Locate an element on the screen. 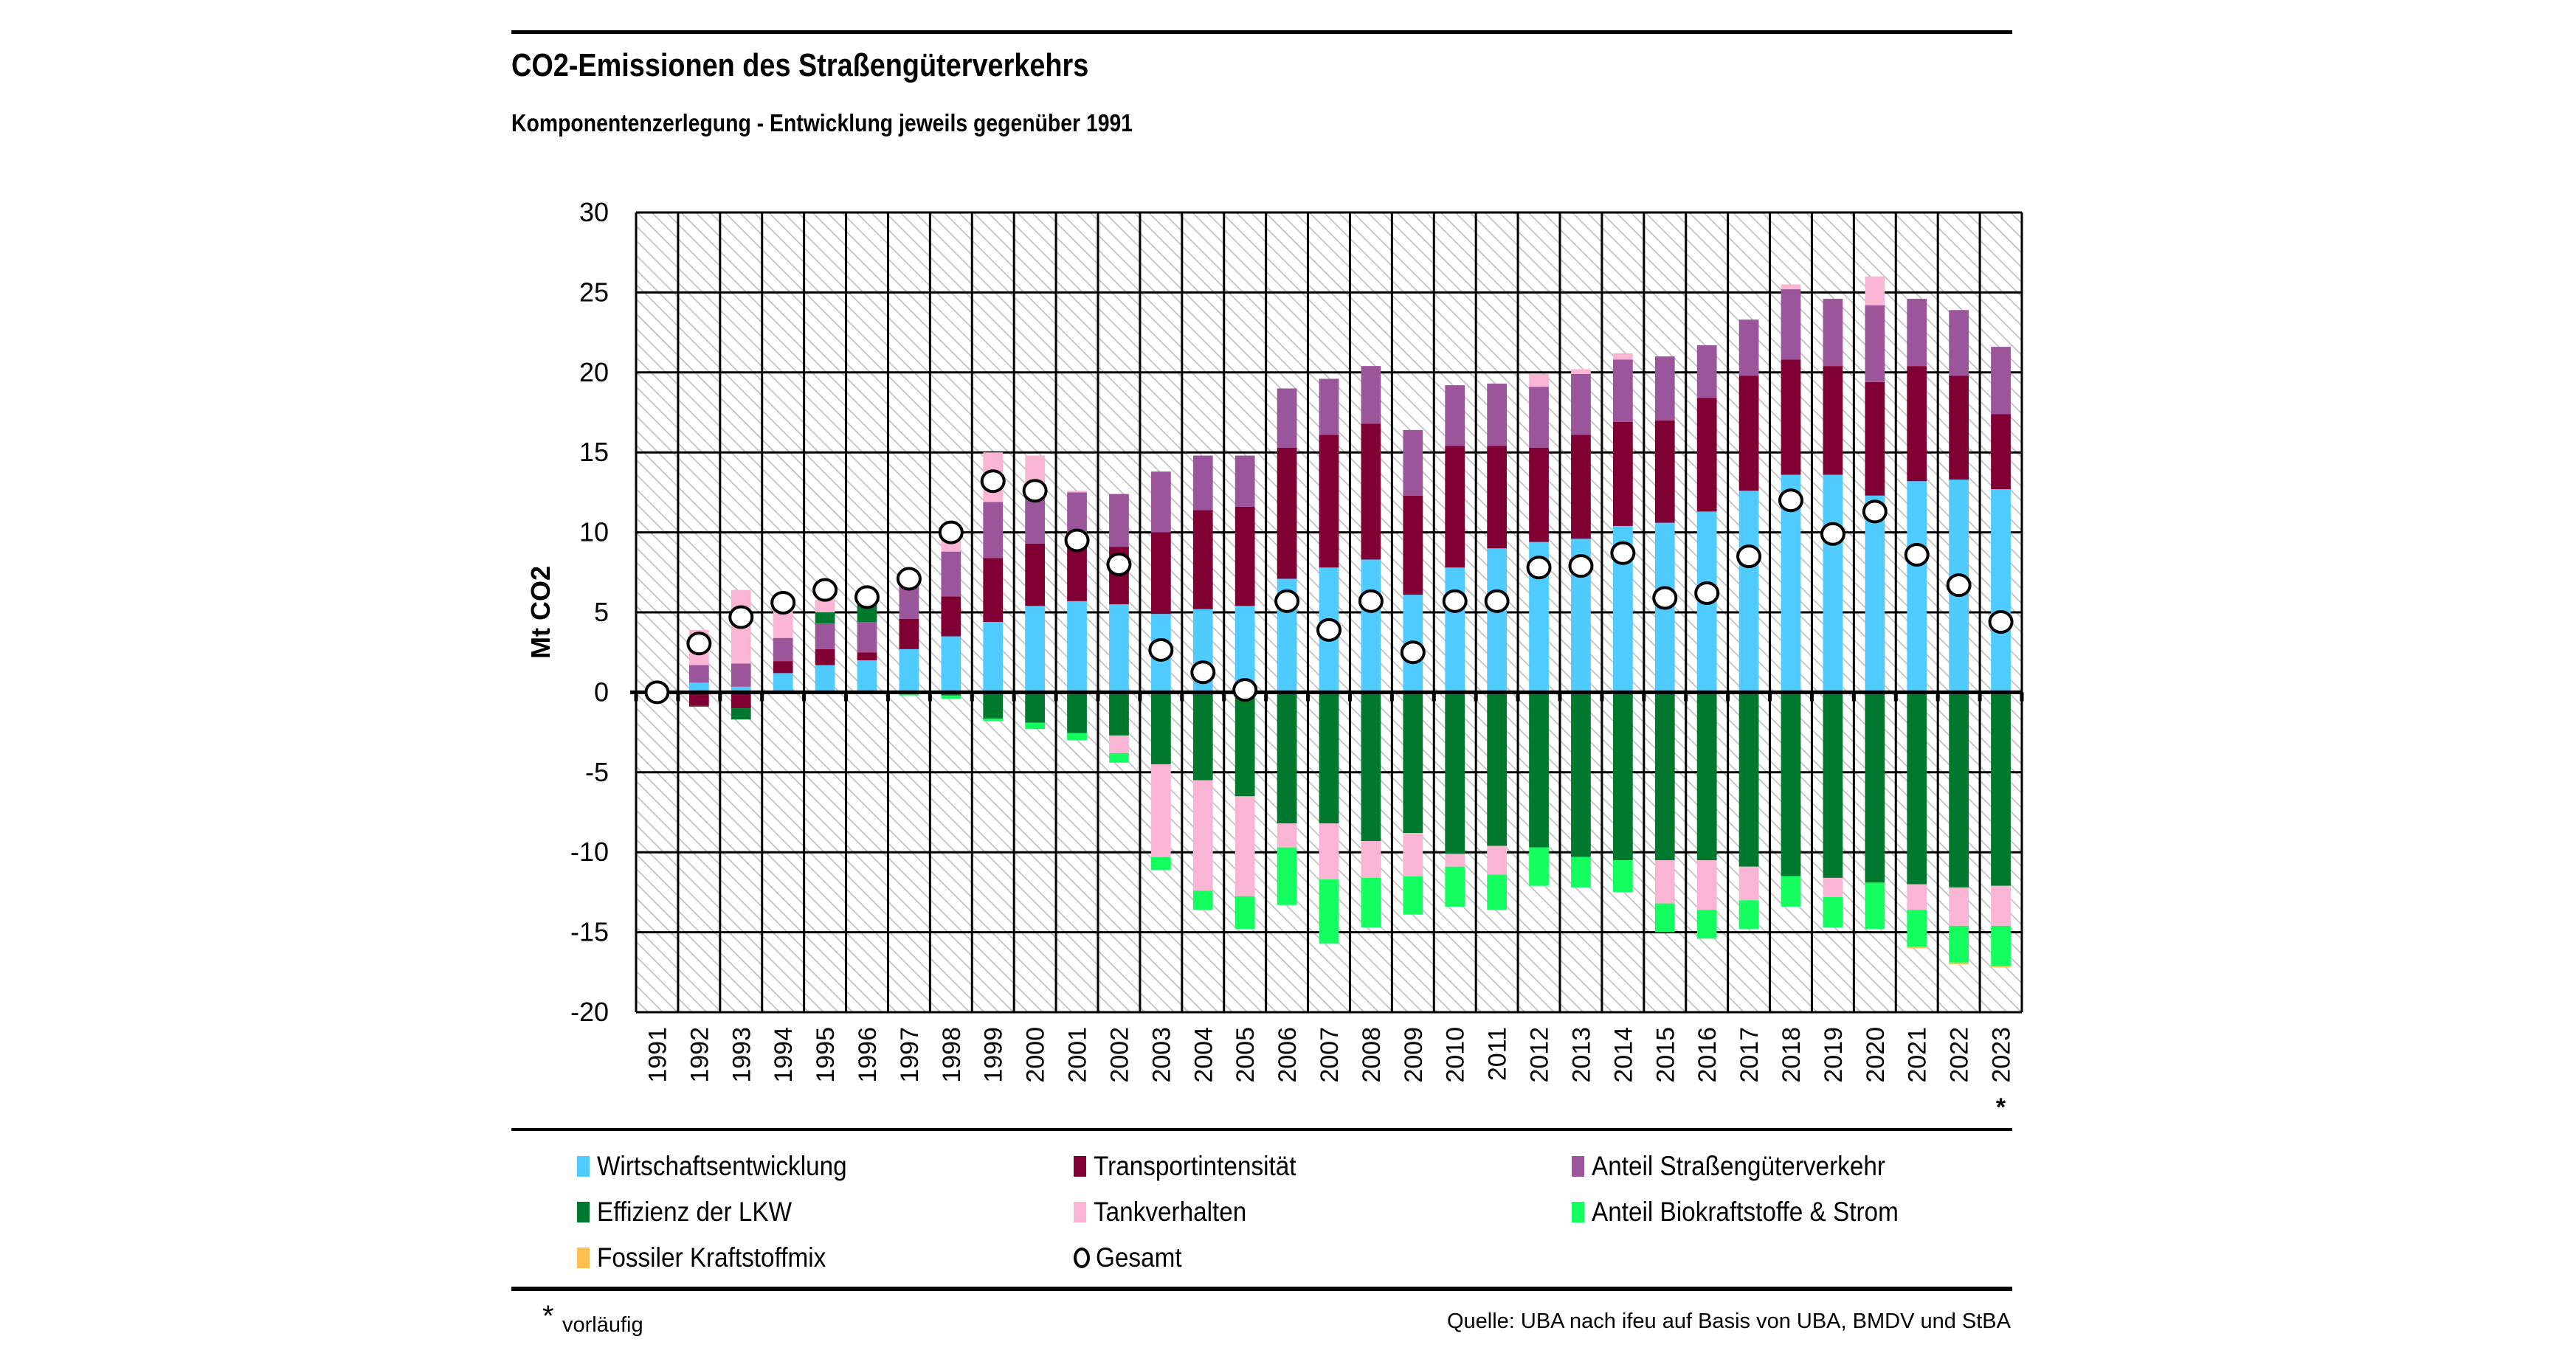 The image size is (2576, 1370). x-tick-label: 2021 is located at coordinates (1918, 1055).